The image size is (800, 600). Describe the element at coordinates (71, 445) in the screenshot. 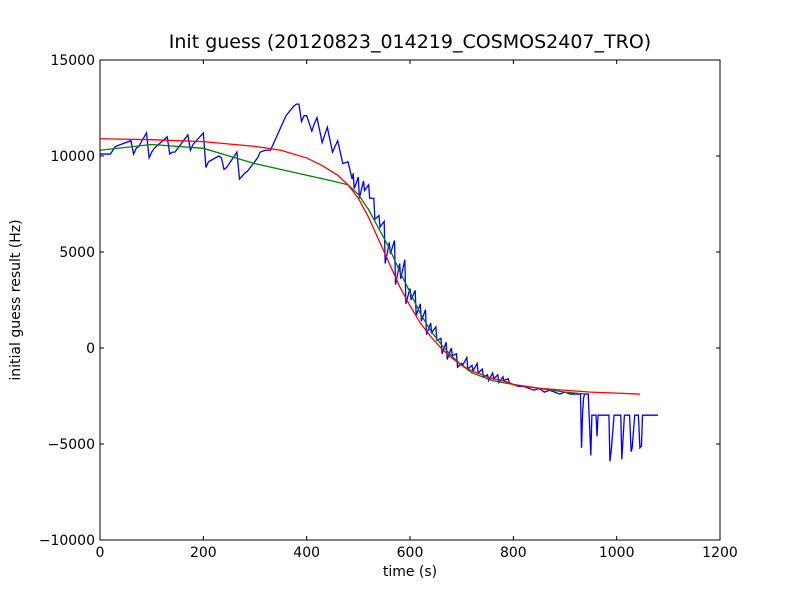

I see `y-tick-label: −5000` at that location.